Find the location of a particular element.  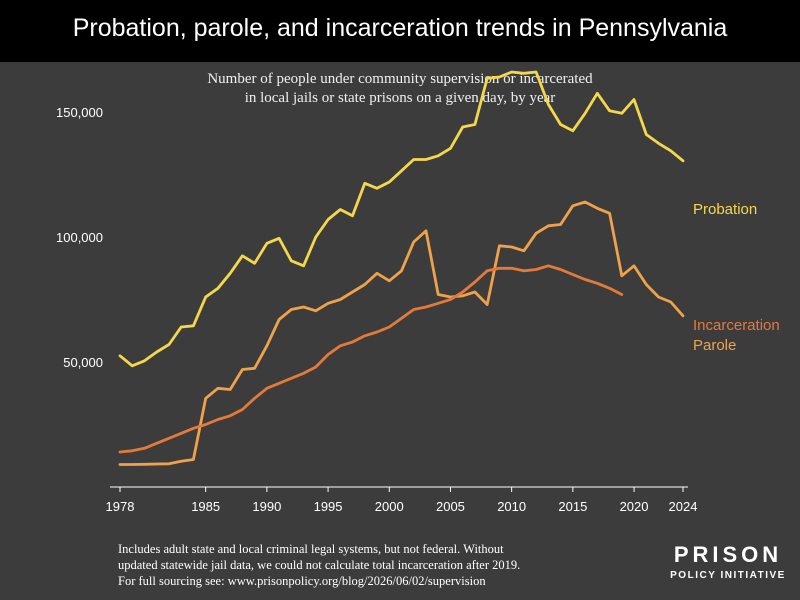

x-tick-label: 2010 is located at coordinates (511, 506).